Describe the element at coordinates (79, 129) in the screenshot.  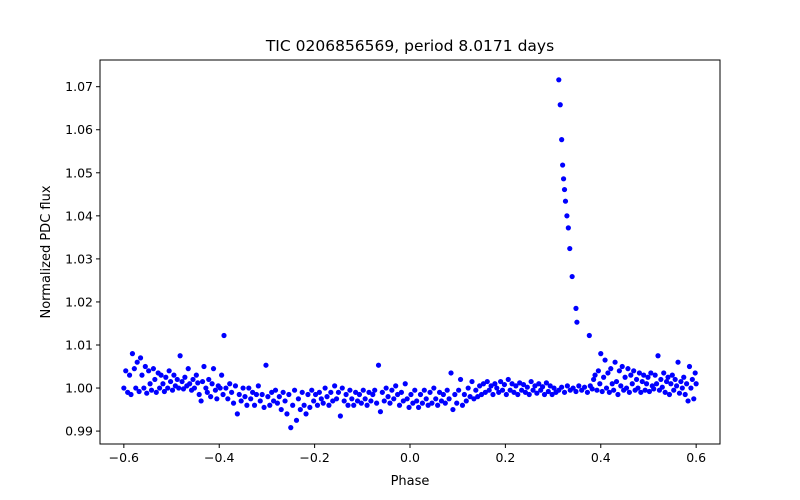
I see `y-tick-label: 1.06` at that location.